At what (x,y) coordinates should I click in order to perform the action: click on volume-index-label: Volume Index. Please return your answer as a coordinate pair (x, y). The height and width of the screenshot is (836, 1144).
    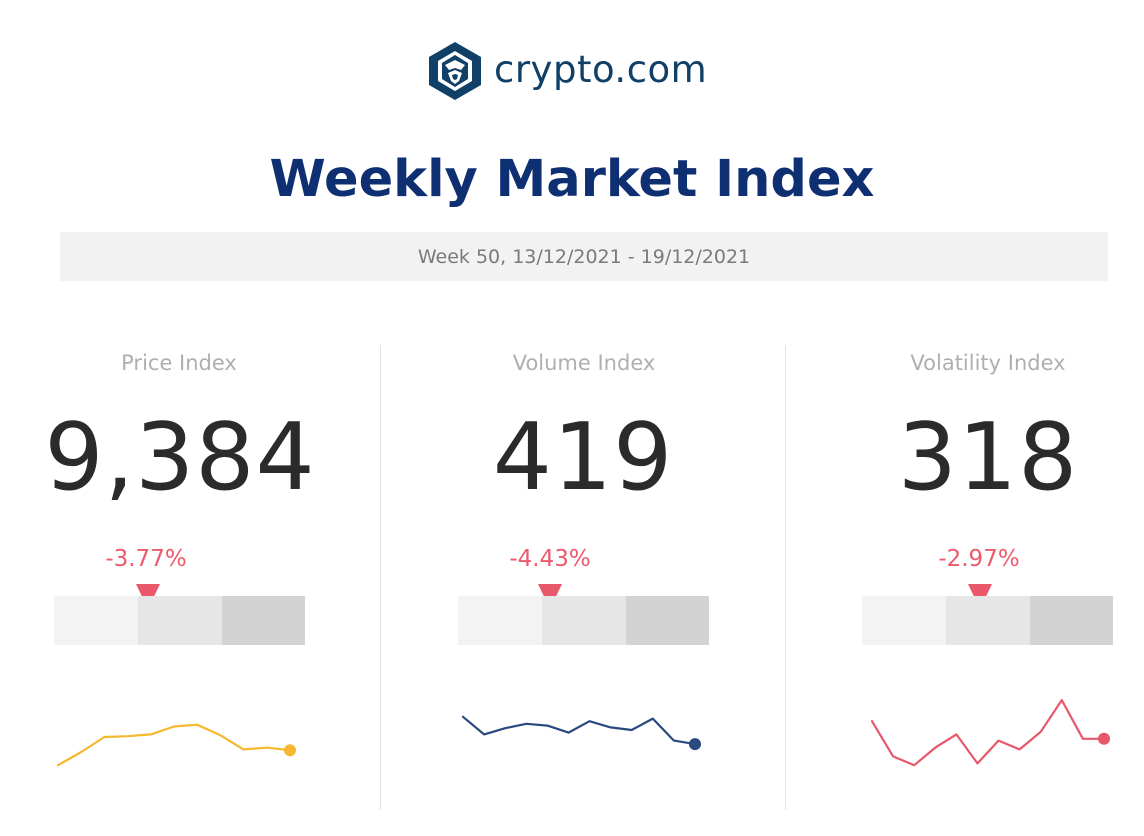
    Looking at the image, I should click on (584, 363).